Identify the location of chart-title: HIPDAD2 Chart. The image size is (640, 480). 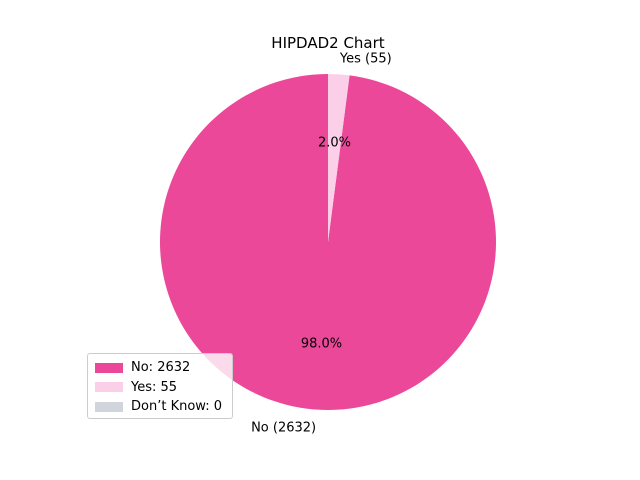
(327, 43).